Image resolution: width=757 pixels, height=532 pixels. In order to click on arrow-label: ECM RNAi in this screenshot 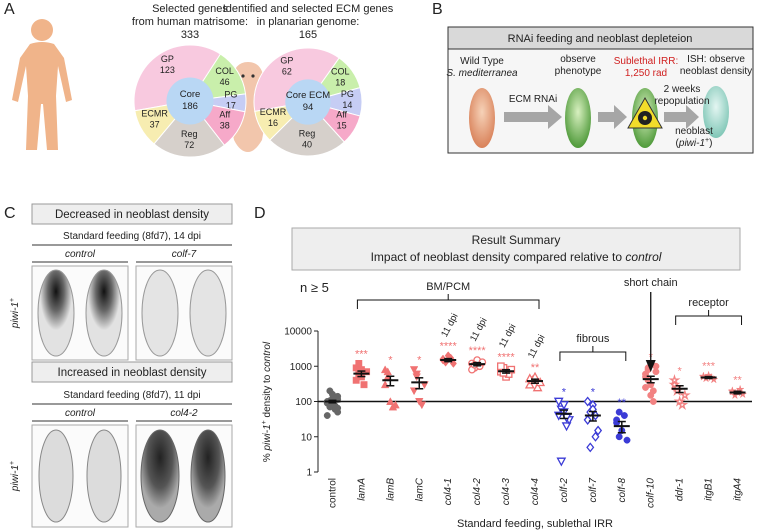, I will do `click(533, 99)`.